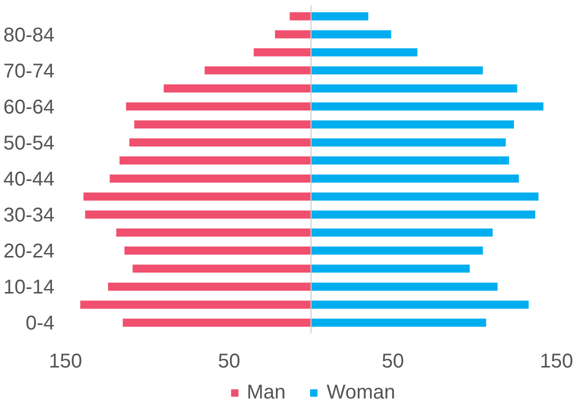 Image resolution: width=581 pixels, height=418 pixels. What do you see at coordinates (361, 392) in the screenshot?
I see `legend-label: Woman` at bounding box center [361, 392].